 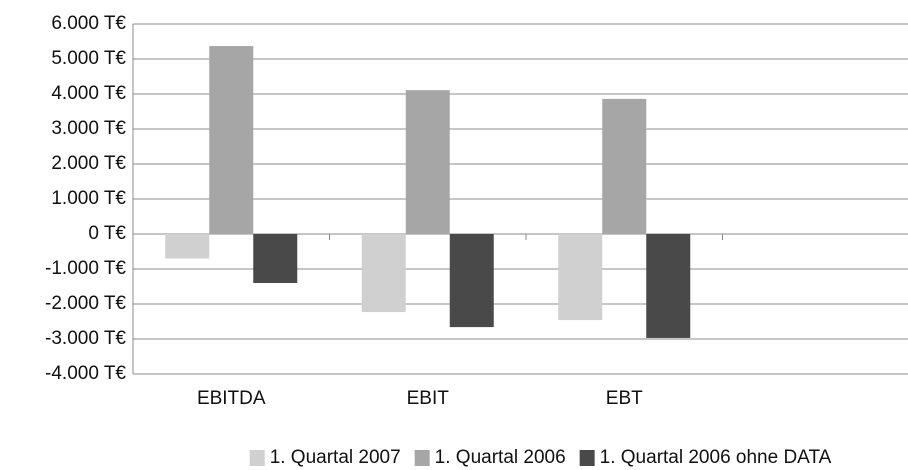 What do you see at coordinates (88, 93) in the screenshot?
I see `y-tick-label: 4.000 T€` at bounding box center [88, 93].